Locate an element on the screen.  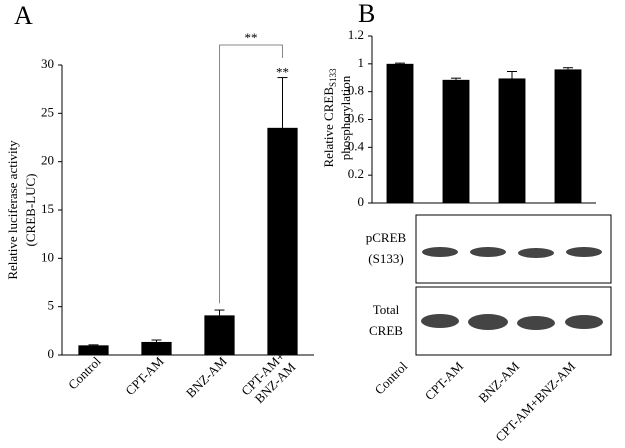
blots is located at coordinates (513, 285).